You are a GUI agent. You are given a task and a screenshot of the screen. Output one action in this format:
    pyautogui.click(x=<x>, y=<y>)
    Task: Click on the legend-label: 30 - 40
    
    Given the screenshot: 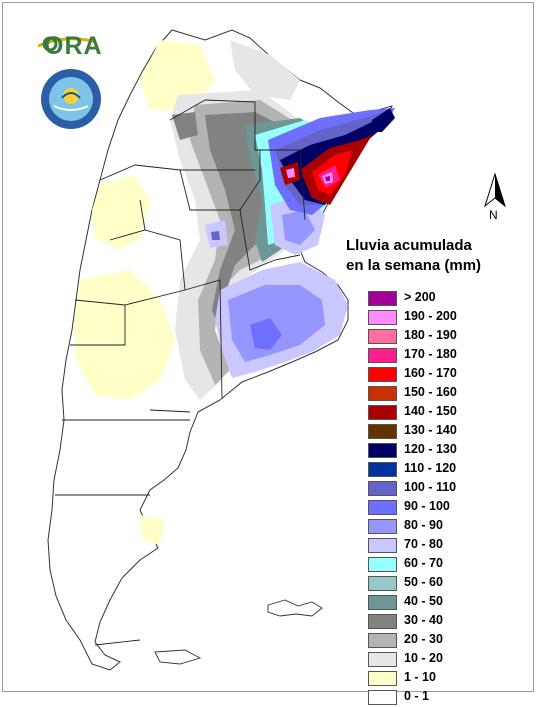 What is the action you would take?
    pyautogui.click(x=423, y=620)
    